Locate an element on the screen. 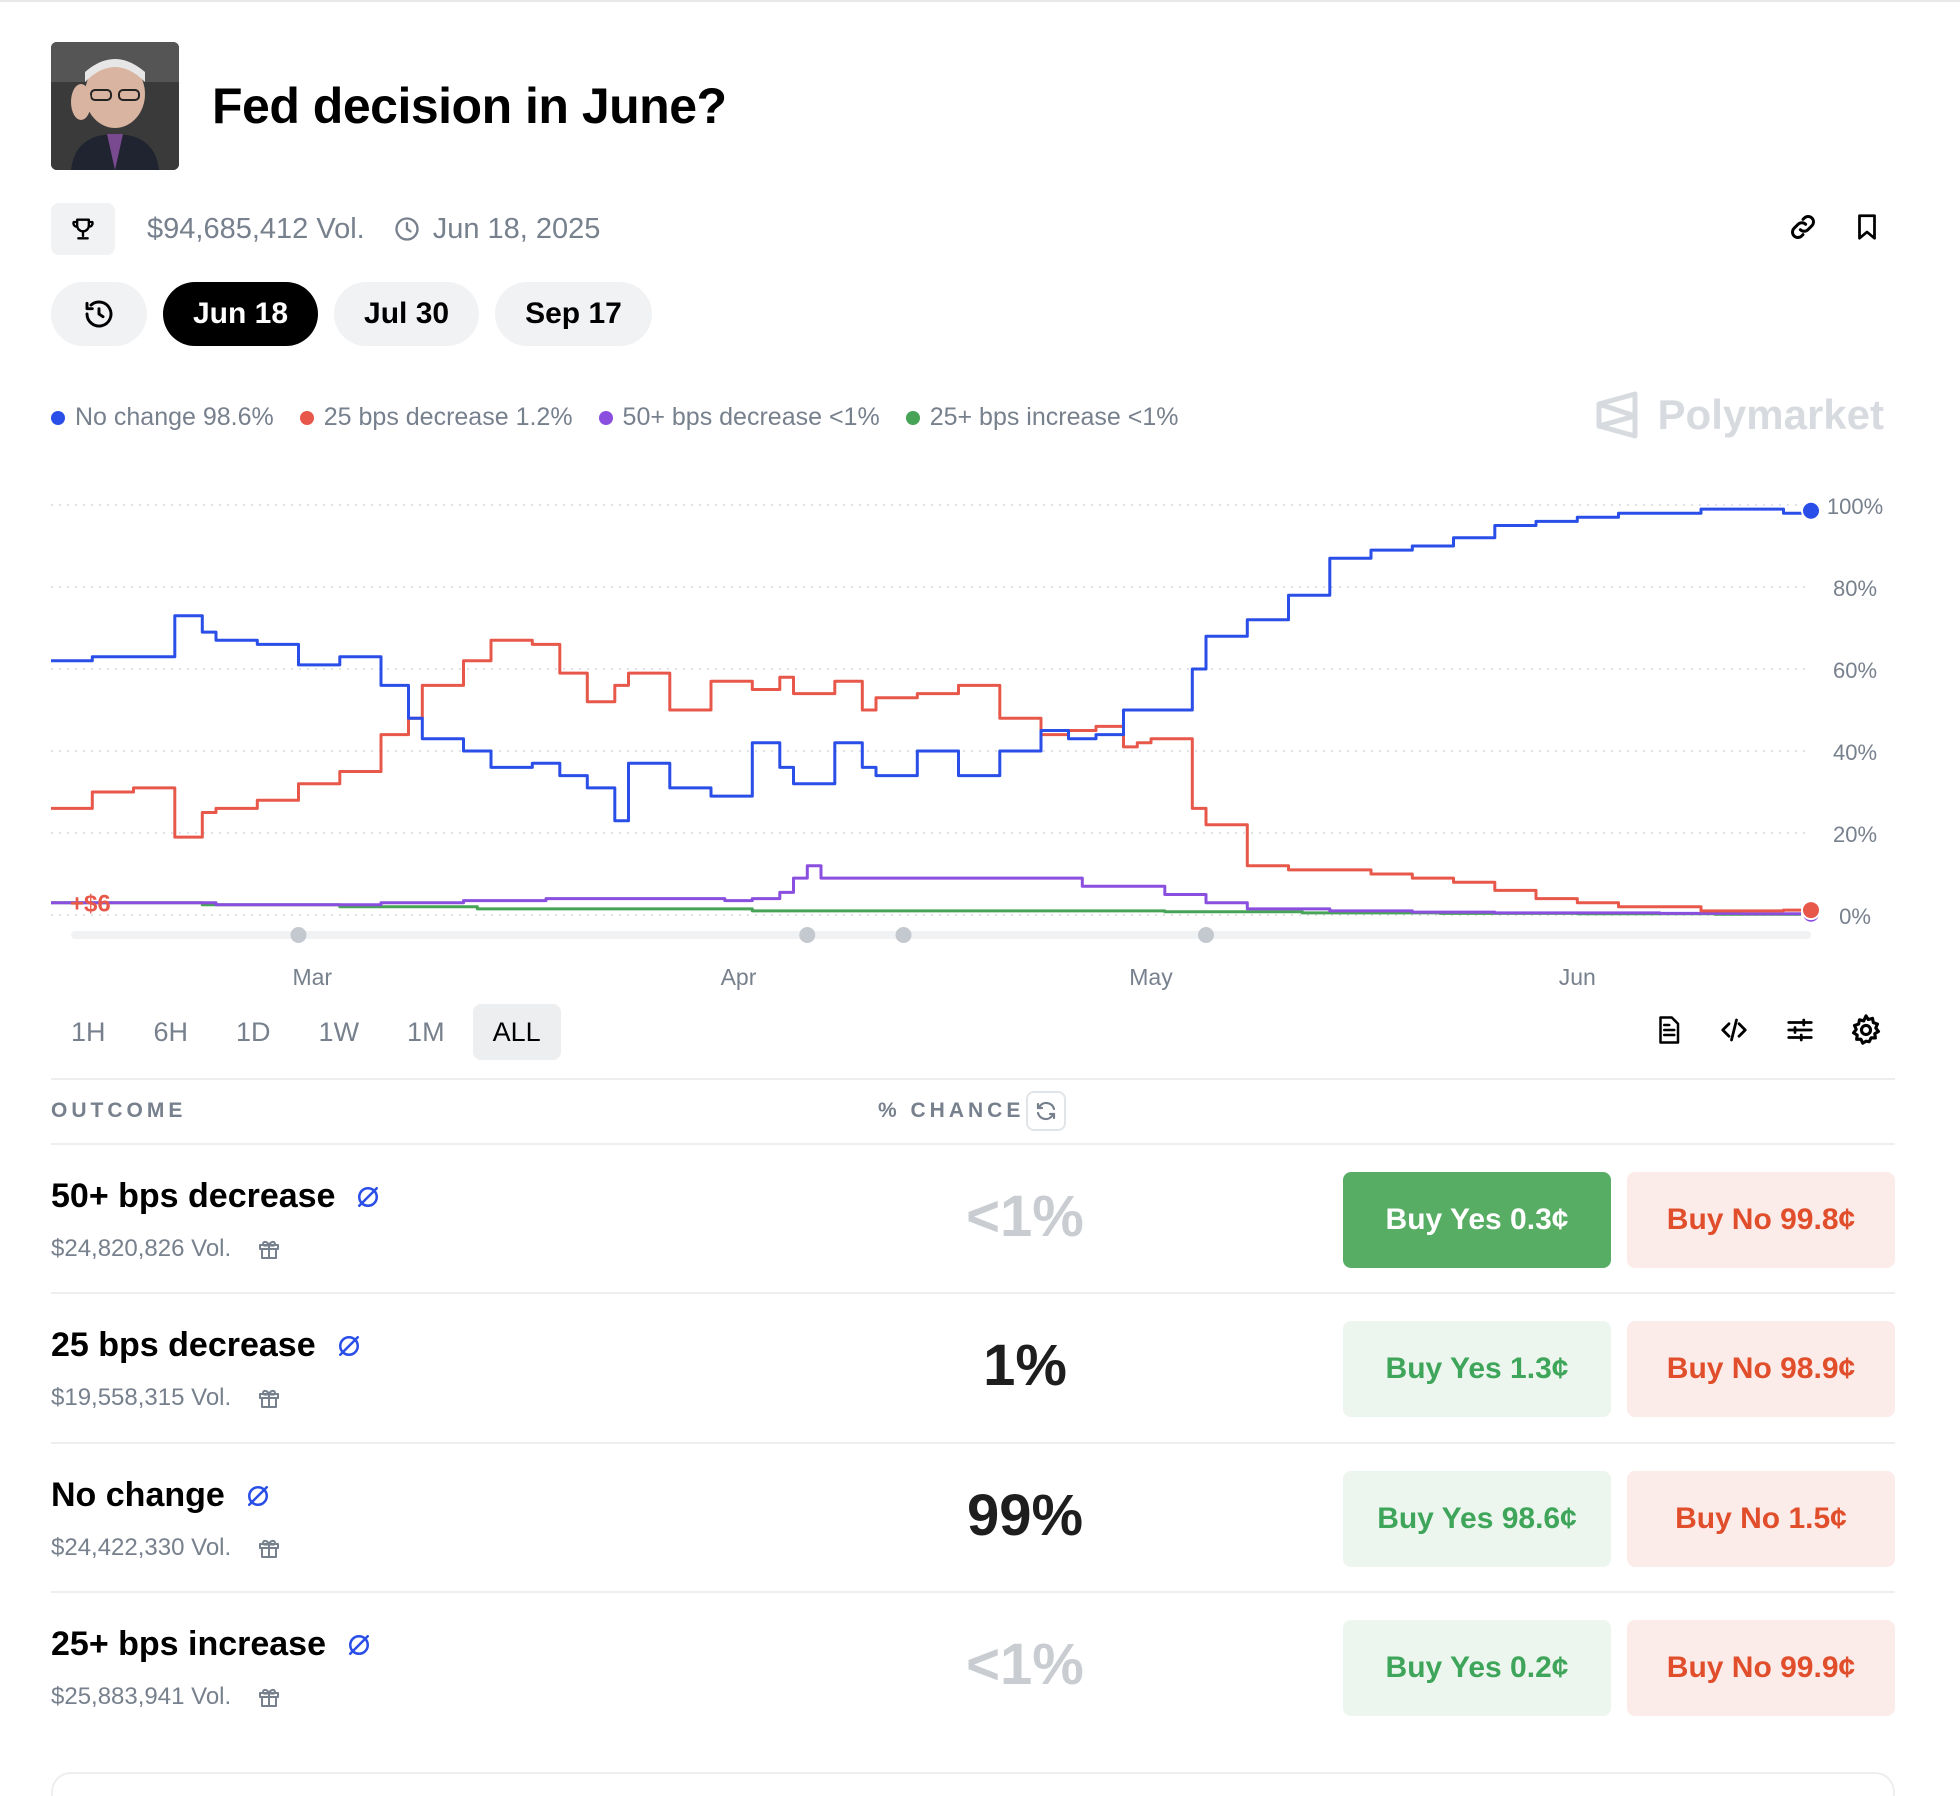 This screenshot has height=1796, width=1960. outcome-volume: $24,820,826 Vol. is located at coordinates (166, 1249).